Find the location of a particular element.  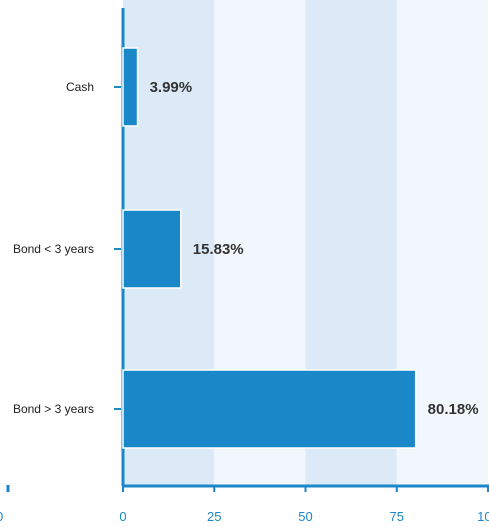

x-tick-label: 50 is located at coordinates (305, 516).